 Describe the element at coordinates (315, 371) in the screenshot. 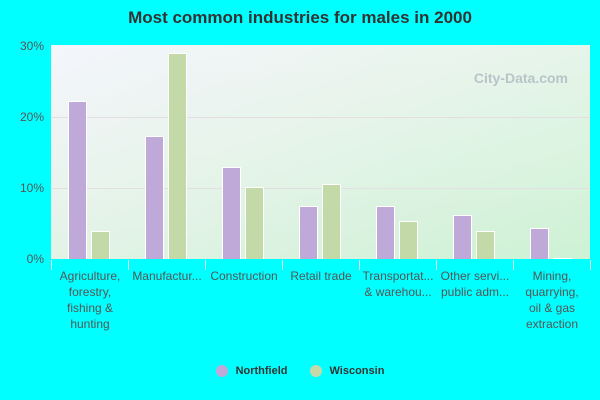

I see `wisconsin-swatch-icon` at that location.